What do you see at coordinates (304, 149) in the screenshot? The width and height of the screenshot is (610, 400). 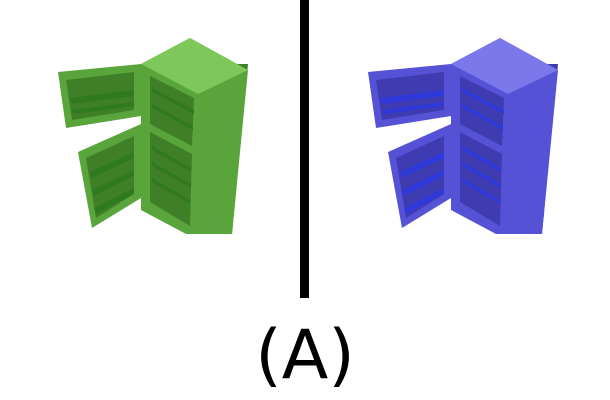 I see `center-divider` at bounding box center [304, 149].